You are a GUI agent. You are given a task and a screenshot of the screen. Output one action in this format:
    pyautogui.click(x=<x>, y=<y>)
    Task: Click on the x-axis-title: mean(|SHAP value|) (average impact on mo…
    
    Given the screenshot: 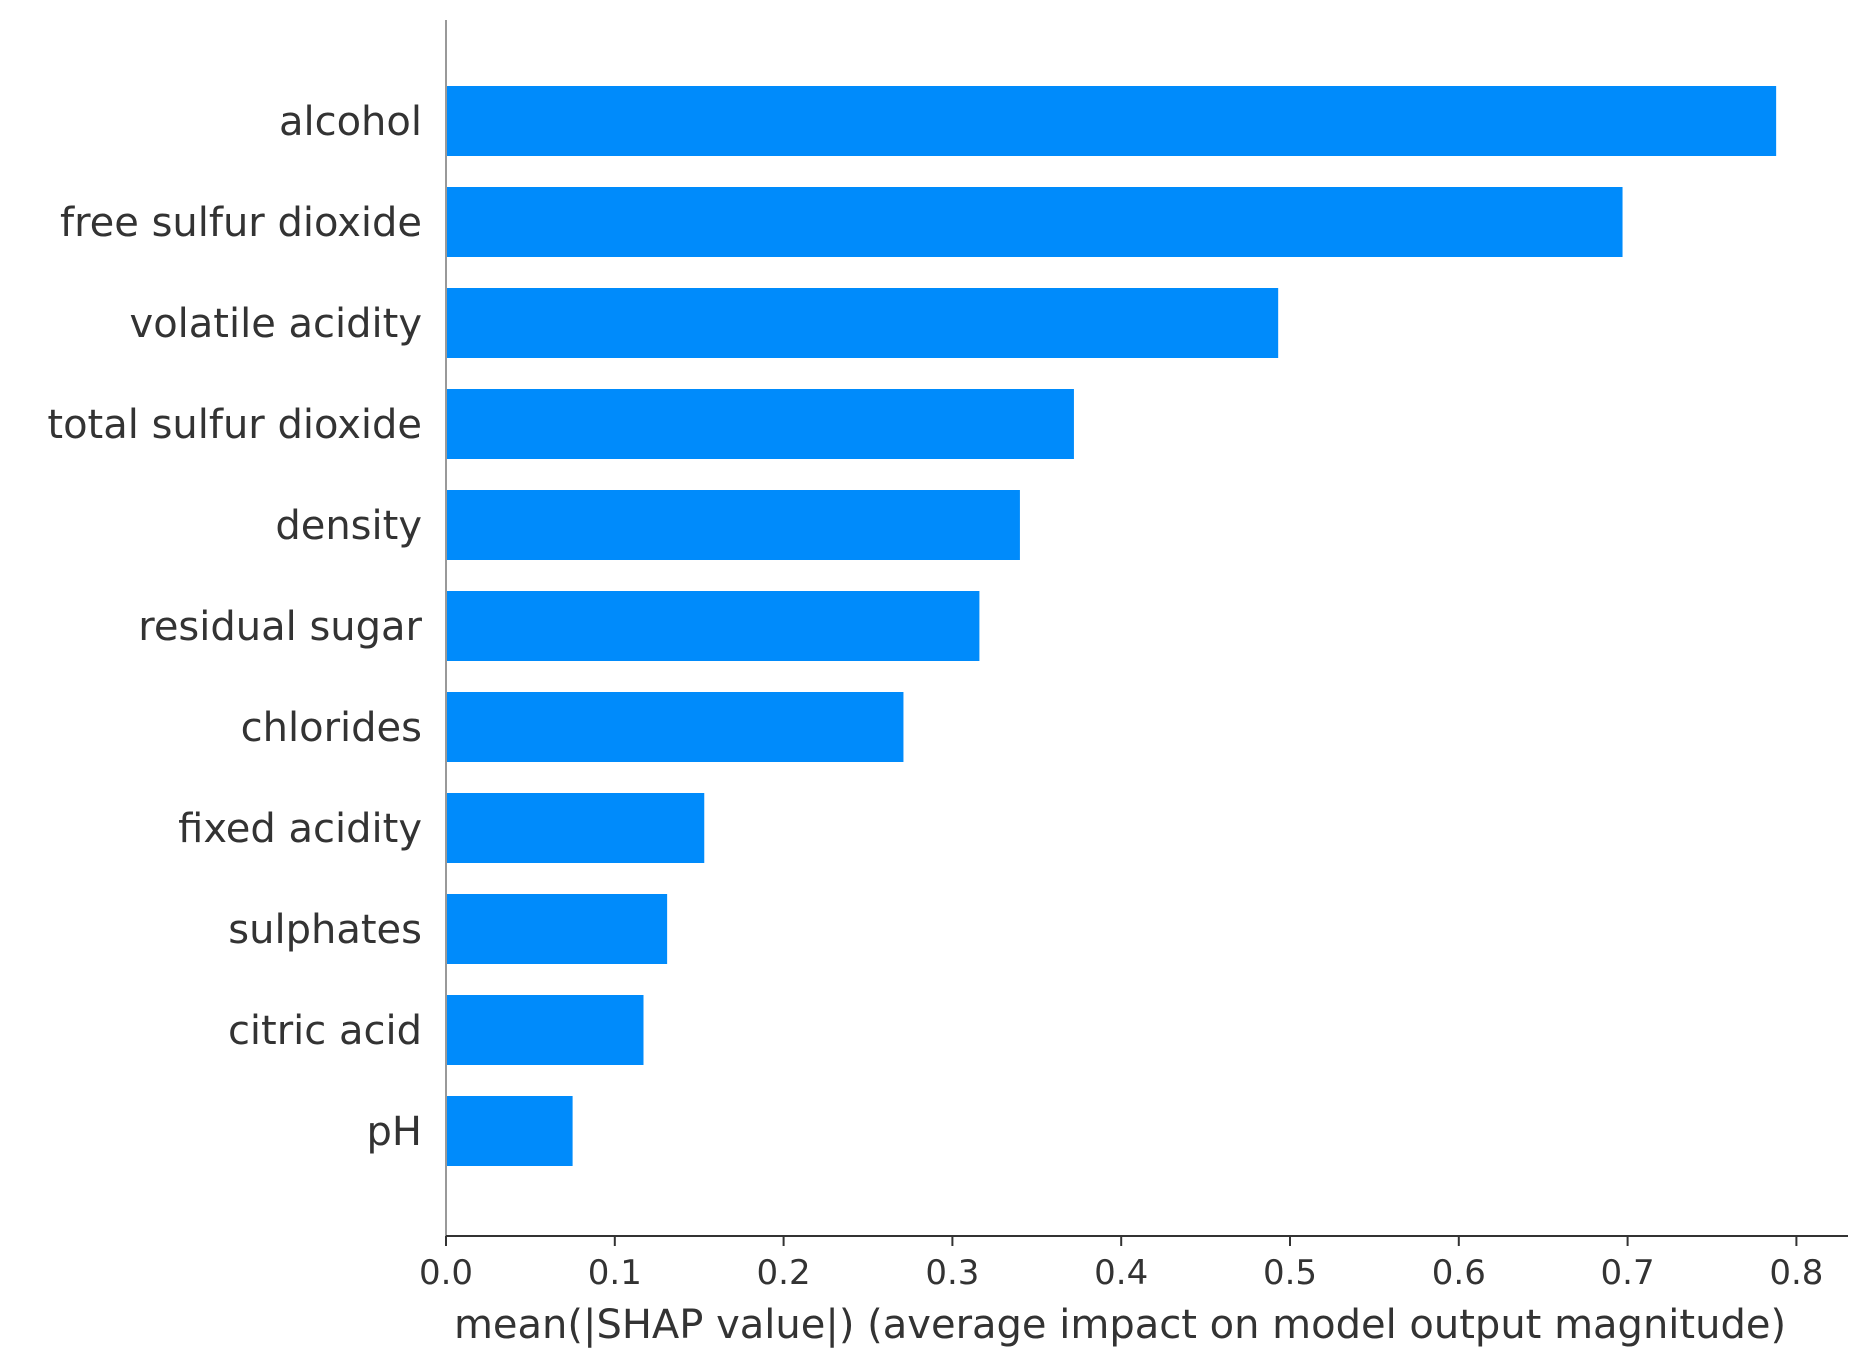 What is the action you would take?
    pyautogui.click(x=1120, y=1325)
    